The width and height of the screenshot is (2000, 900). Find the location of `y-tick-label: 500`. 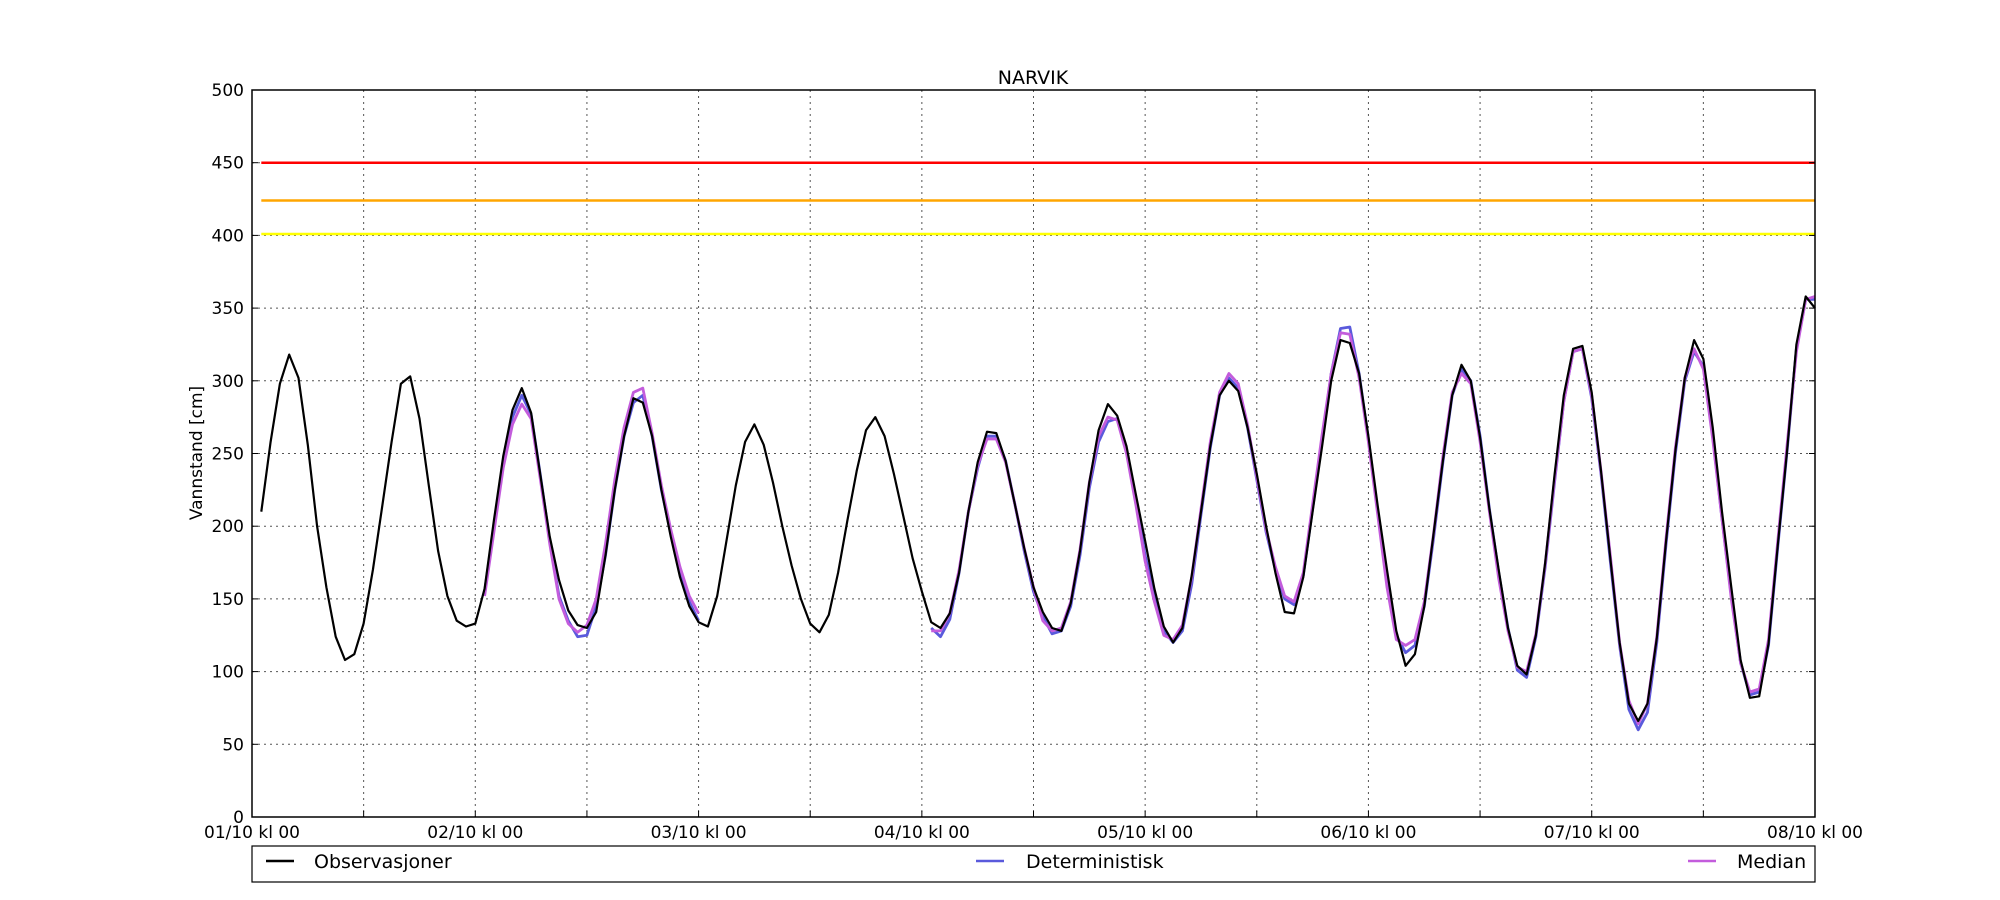

y-tick-label: 500 is located at coordinates (228, 91).